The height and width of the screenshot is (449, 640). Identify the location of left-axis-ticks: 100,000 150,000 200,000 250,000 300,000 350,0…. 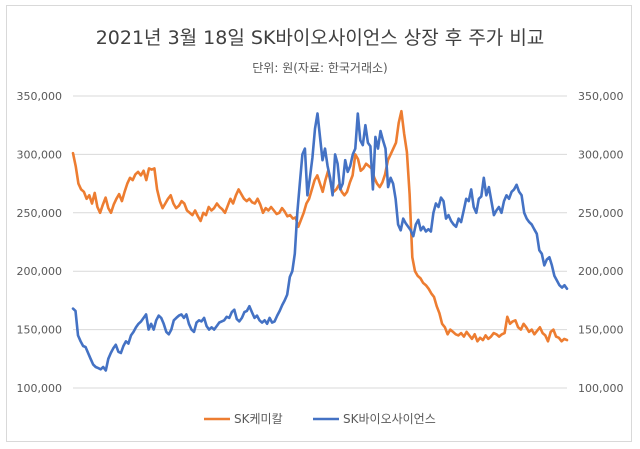
(40, 242).